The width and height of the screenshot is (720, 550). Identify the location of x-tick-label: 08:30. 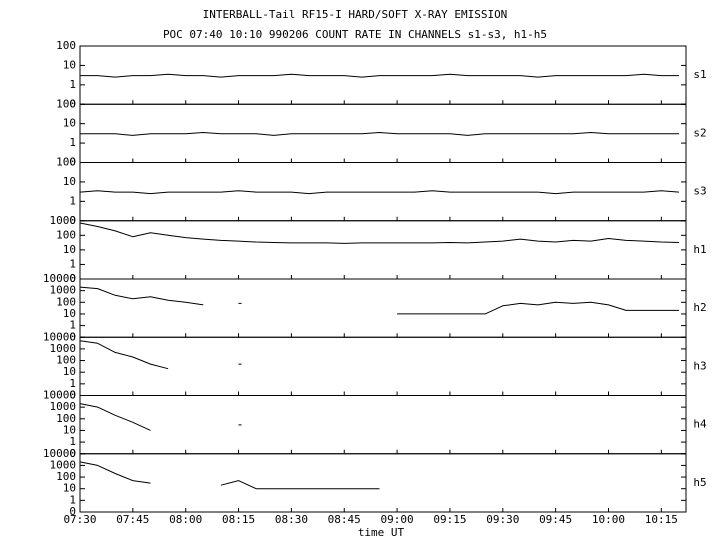
(291, 519).